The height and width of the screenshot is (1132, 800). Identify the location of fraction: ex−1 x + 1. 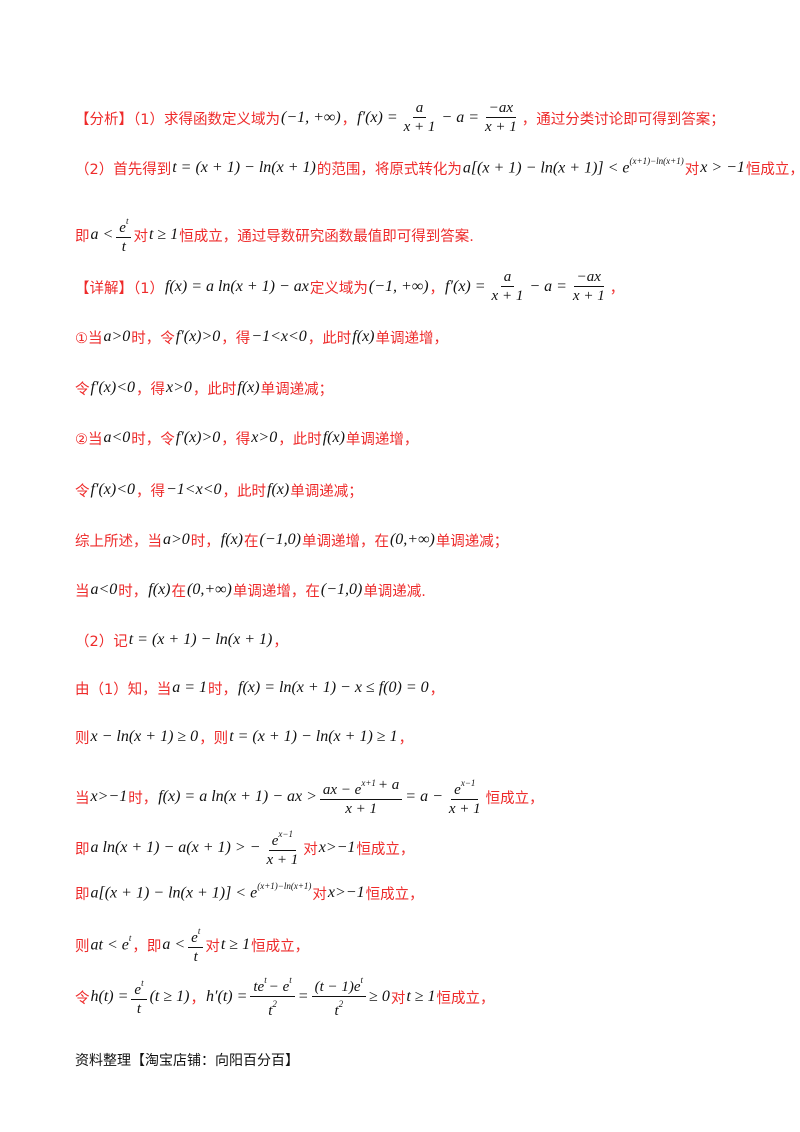
(282, 848).